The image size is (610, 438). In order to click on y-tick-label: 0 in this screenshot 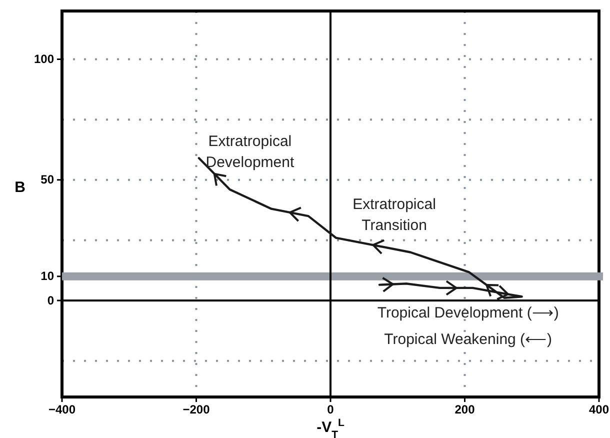, I will do `click(50, 300)`.